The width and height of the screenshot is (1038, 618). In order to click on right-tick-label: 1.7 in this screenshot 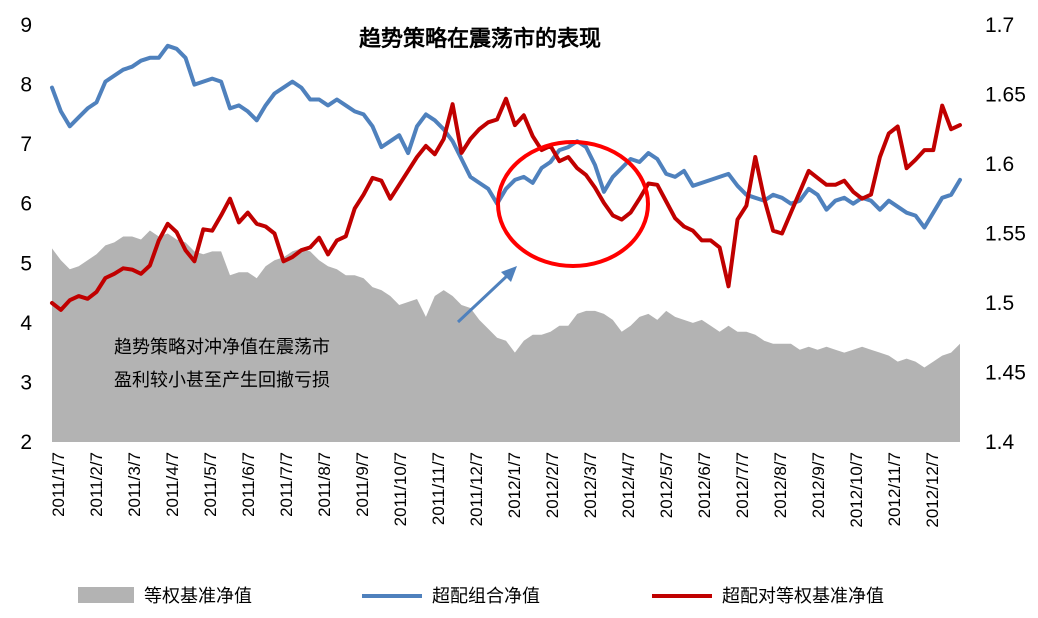, I will do `click(999, 25)`.